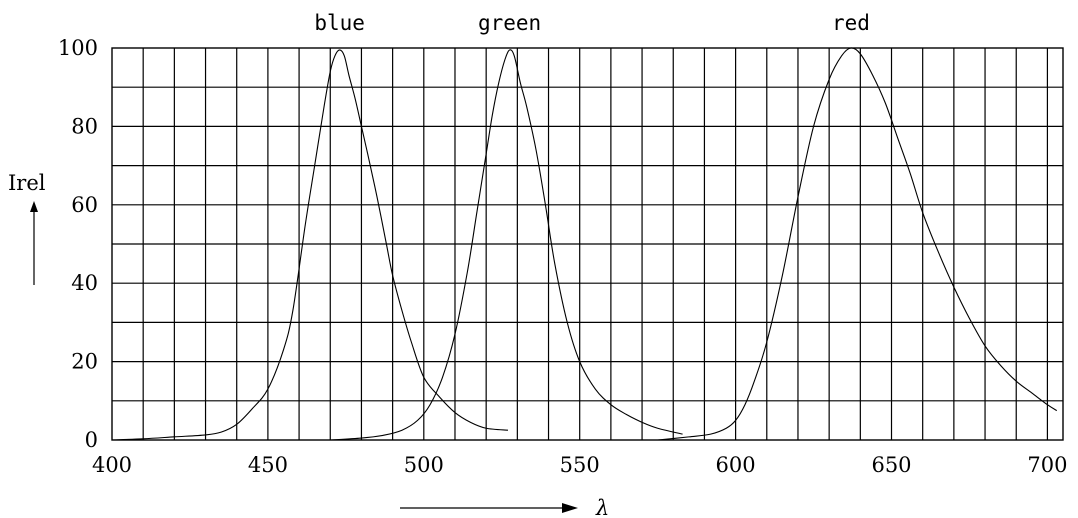  I want to click on y-axis-title: Irel, so click(27, 183).